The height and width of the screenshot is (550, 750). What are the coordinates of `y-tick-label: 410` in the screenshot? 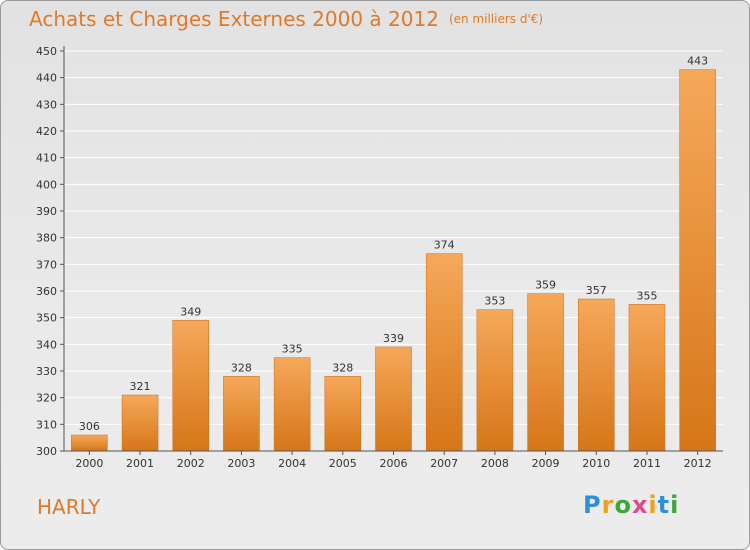 It's located at (46, 158).